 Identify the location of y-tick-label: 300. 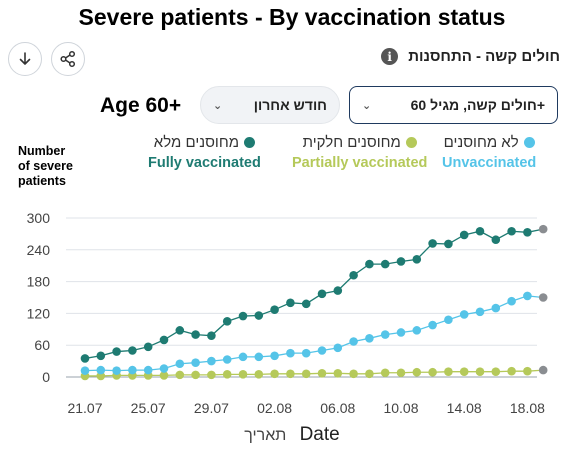
(39, 218).